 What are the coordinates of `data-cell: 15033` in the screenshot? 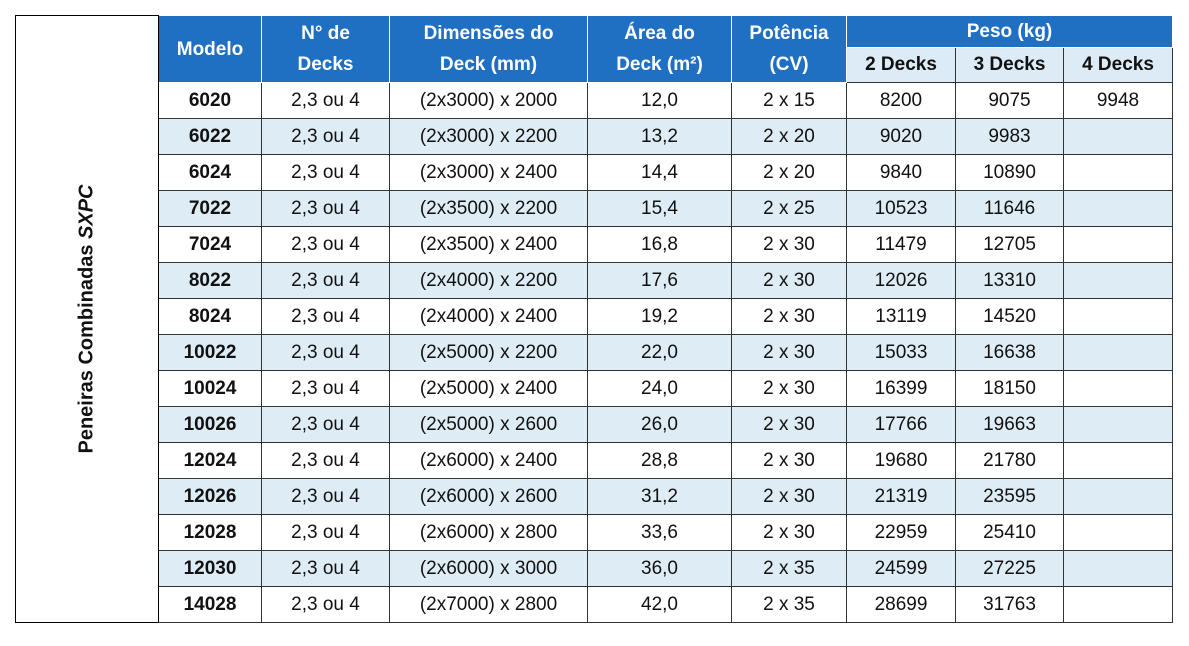 It's located at (901, 352).